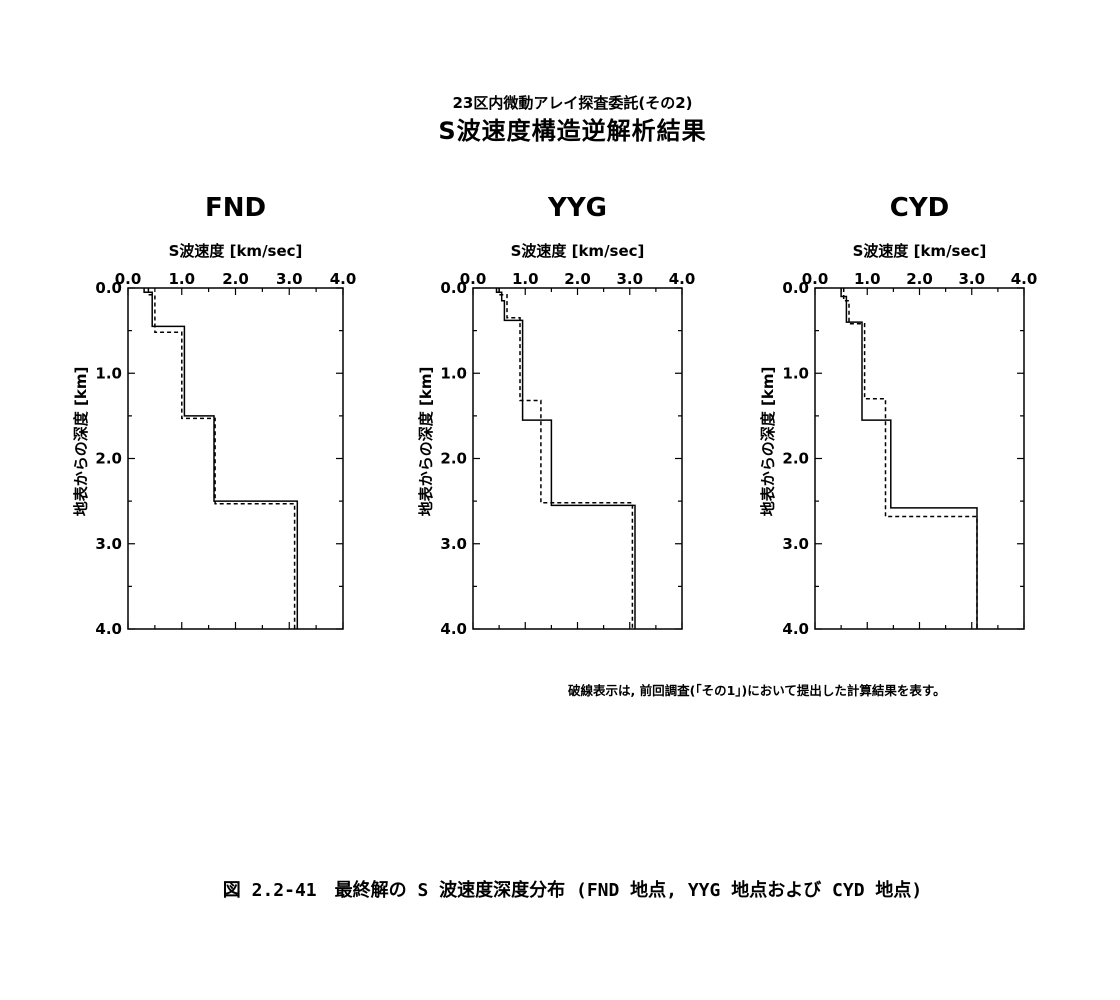  Describe the element at coordinates (572, 103) in the screenshot. I see `report-subtitle: 23区内微動アレイ探査委託(その2)` at that location.